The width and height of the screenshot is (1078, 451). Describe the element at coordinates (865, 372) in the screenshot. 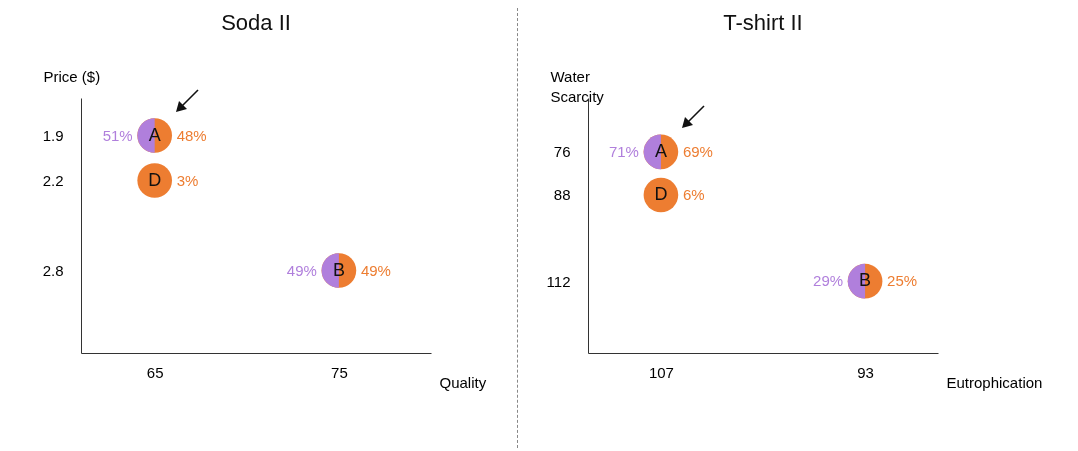

I see `x-tick-label: 93` at that location.